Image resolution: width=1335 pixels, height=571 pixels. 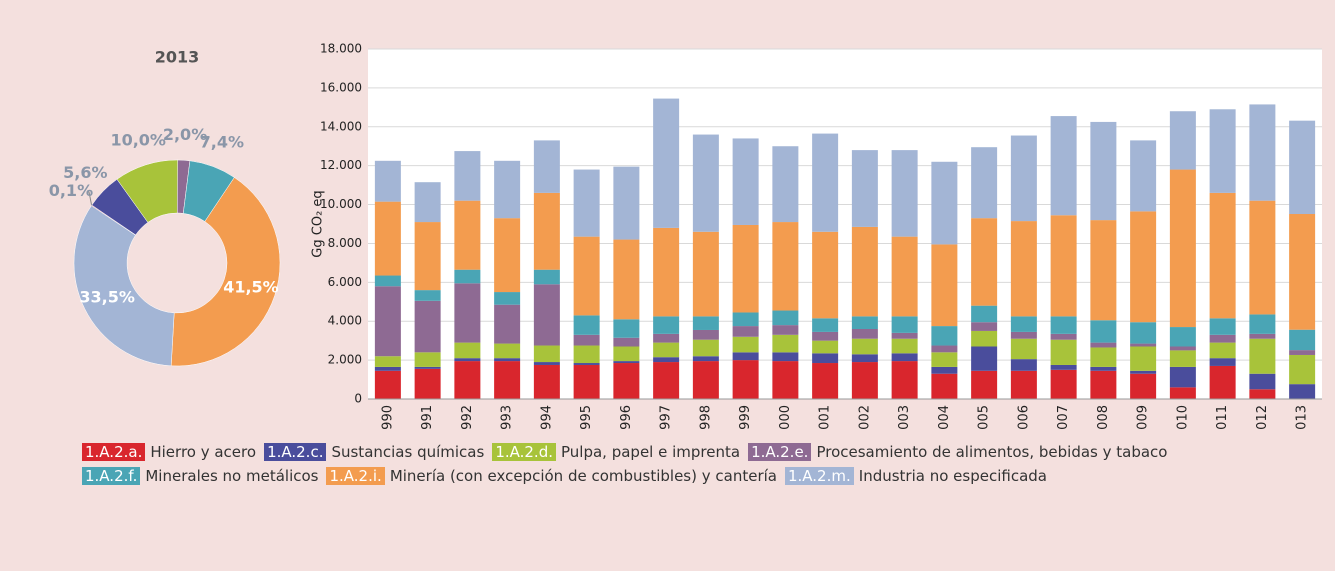 What do you see at coordinates (427, 417) in the screenshot?
I see `x-tick-label: 1991` at bounding box center [427, 417].